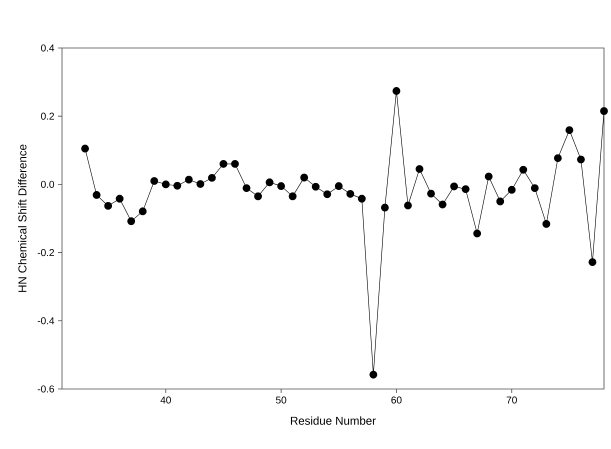  Describe the element at coordinates (396, 400) in the screenshot. I see `x-tick-label: 60` at that location.